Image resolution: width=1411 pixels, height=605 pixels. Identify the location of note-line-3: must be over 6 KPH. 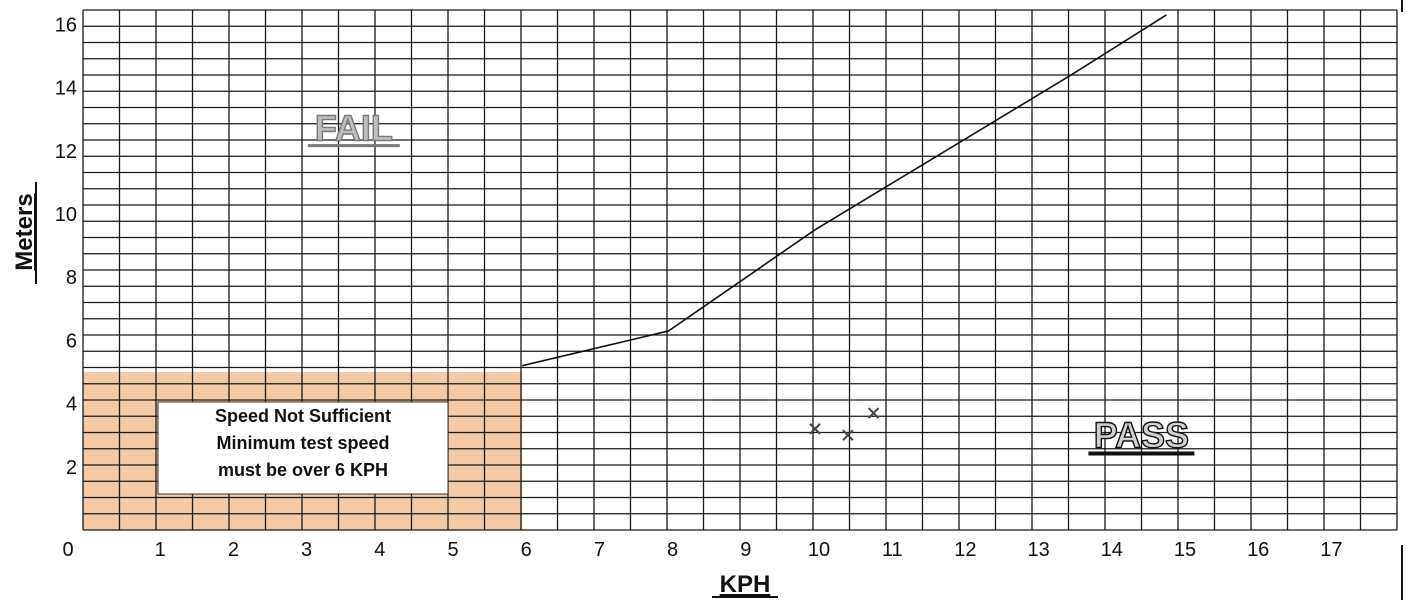
(303, 470).